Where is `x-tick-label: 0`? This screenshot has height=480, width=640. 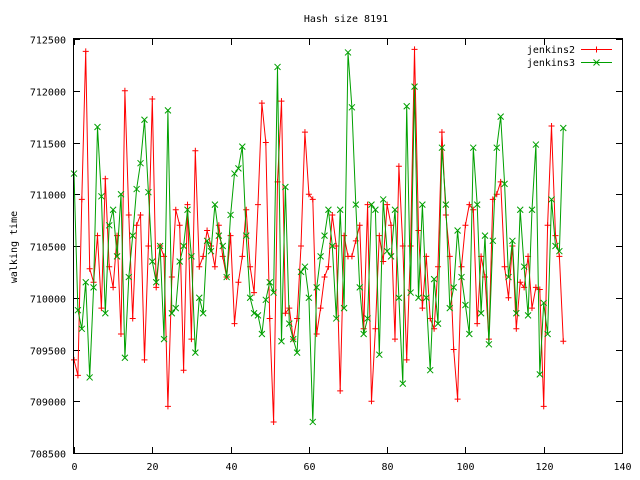
x-tick-label: 0 is located at coordinates (74, 467).